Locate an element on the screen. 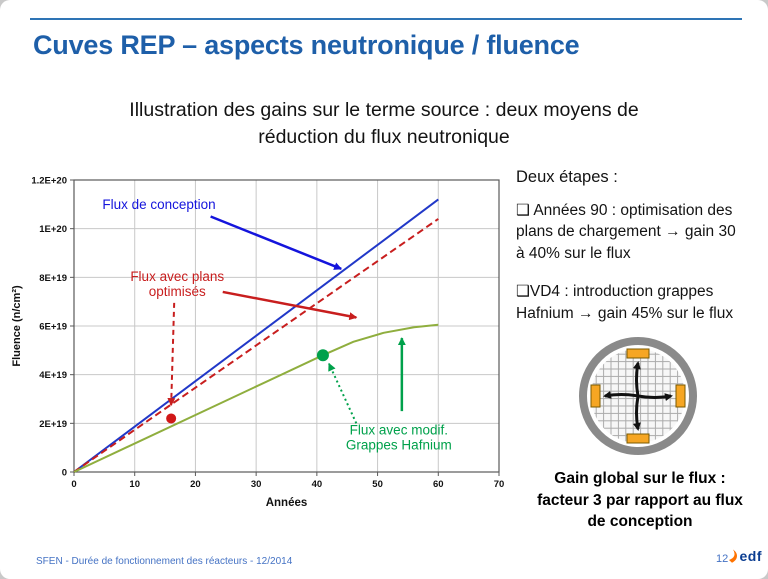  svg-text: 40 is located at coordinates (317, 484).